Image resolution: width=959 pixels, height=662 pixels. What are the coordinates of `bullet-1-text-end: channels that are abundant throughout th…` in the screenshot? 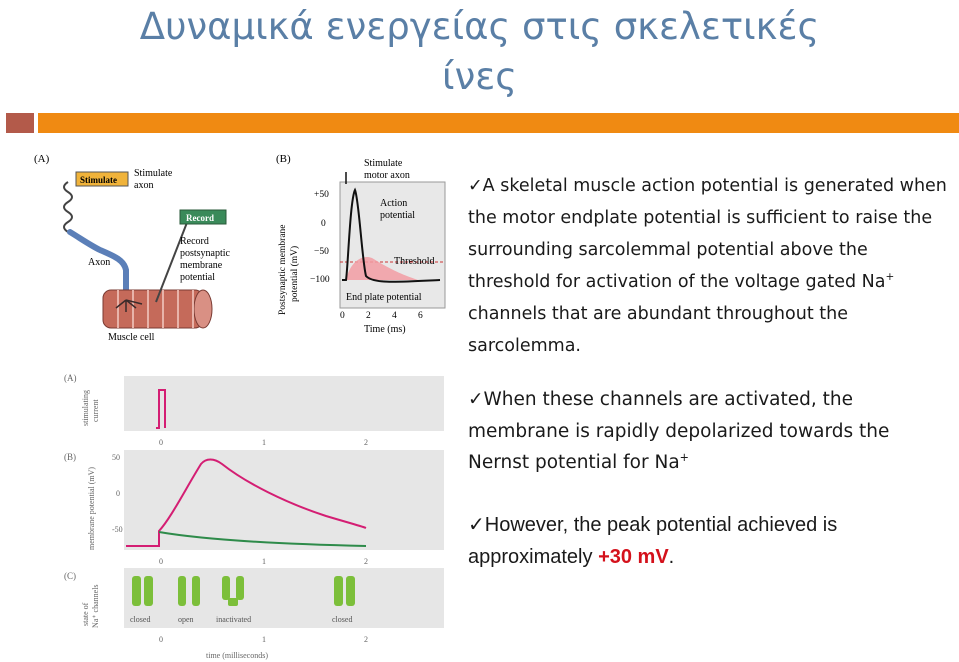 It's located at (658, 330).